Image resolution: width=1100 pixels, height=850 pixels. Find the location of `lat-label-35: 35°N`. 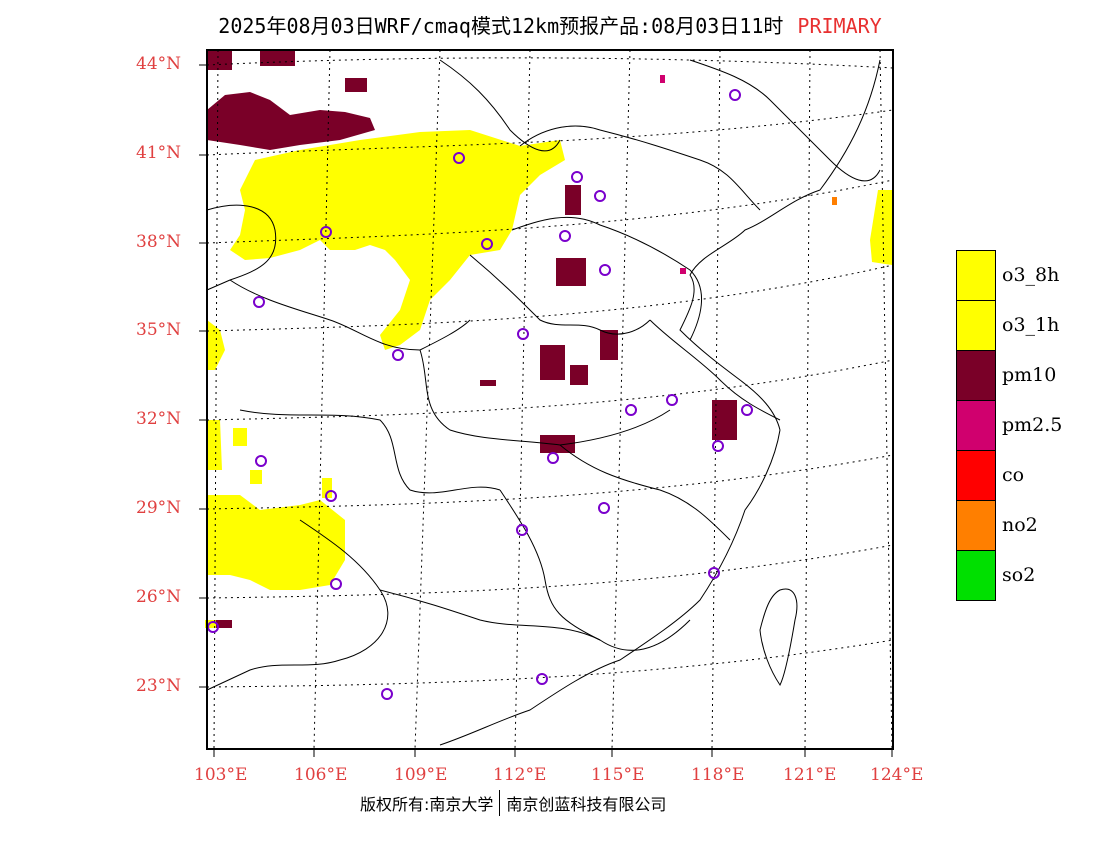

lat-label-35: 35°N is located at coordinates (159, 330).